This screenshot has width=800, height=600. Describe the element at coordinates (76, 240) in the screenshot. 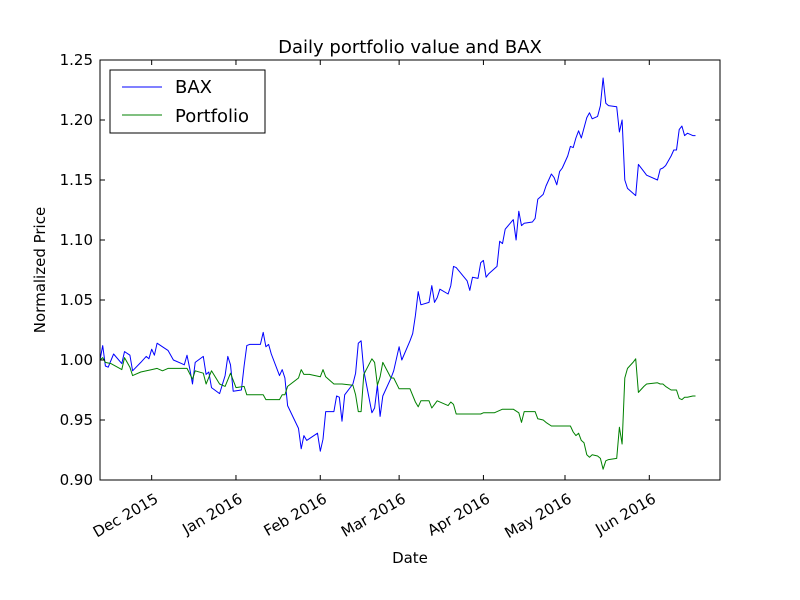

I see `y-tick-label: 1.10` at that location.